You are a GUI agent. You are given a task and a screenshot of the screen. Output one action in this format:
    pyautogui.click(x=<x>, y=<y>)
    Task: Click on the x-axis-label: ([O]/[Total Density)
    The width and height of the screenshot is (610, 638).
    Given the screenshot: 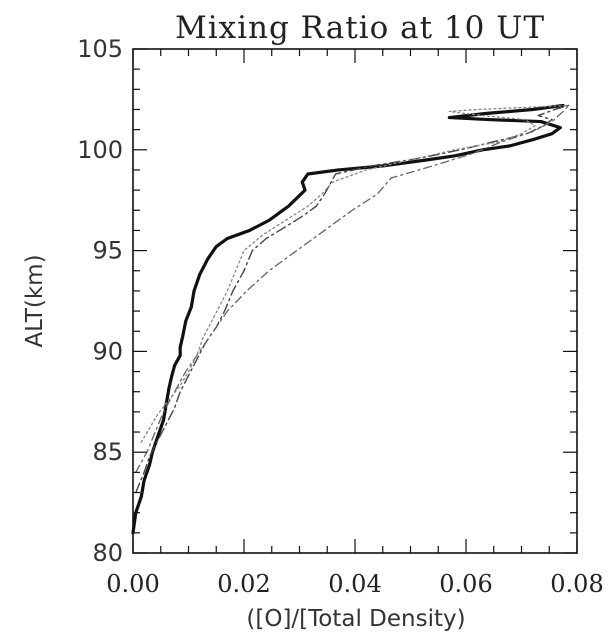 What is the action you would take?
    pyautogui.click(x=355, y=619)
    